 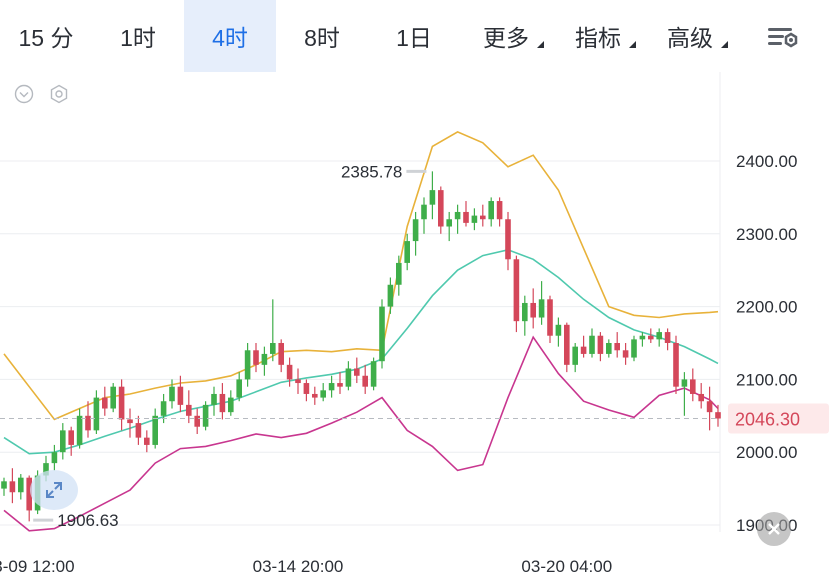 I want to click on timeframe-toolbar: 15 分 1时 4时 8时 1日 更多 指标 高级, so click(x=414, y=36).